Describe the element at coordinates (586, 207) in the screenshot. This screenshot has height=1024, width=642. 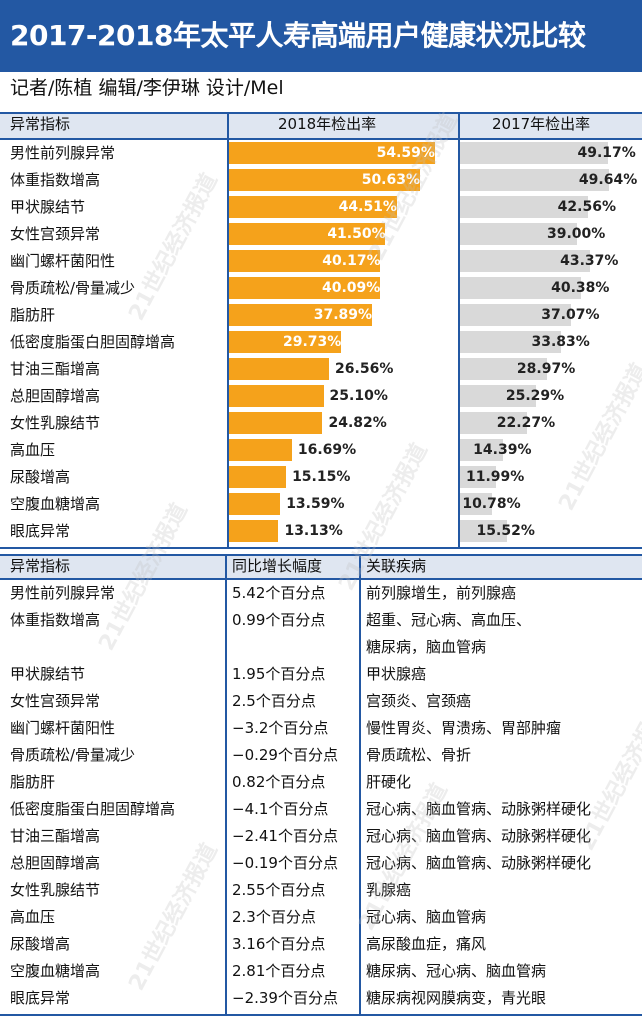
I see `data-label-2017: 42.56%` at that location.